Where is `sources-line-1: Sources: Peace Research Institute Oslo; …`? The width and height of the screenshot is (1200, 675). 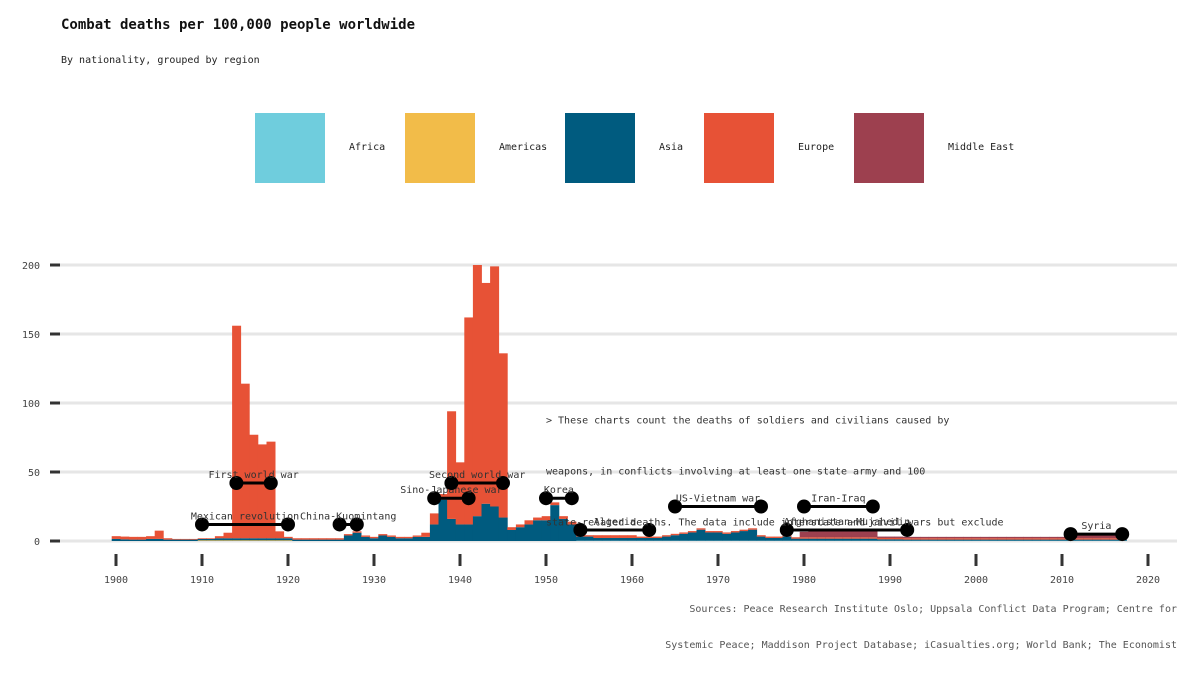 sources-line-1: Sources: Peace Research Institute Oslo; … is located at coordinates (933, 609).